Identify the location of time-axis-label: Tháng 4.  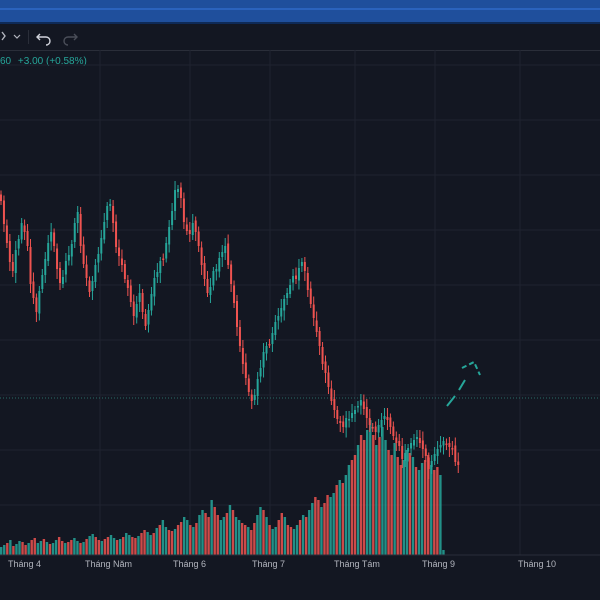
(24, 564).